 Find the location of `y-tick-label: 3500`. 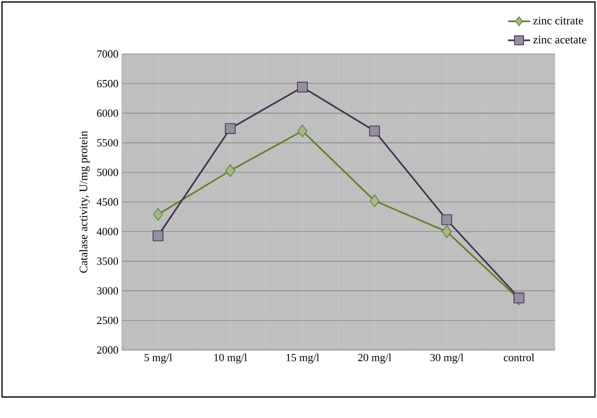

y-tick-label: 3500 is located at coordinates (107, 261).